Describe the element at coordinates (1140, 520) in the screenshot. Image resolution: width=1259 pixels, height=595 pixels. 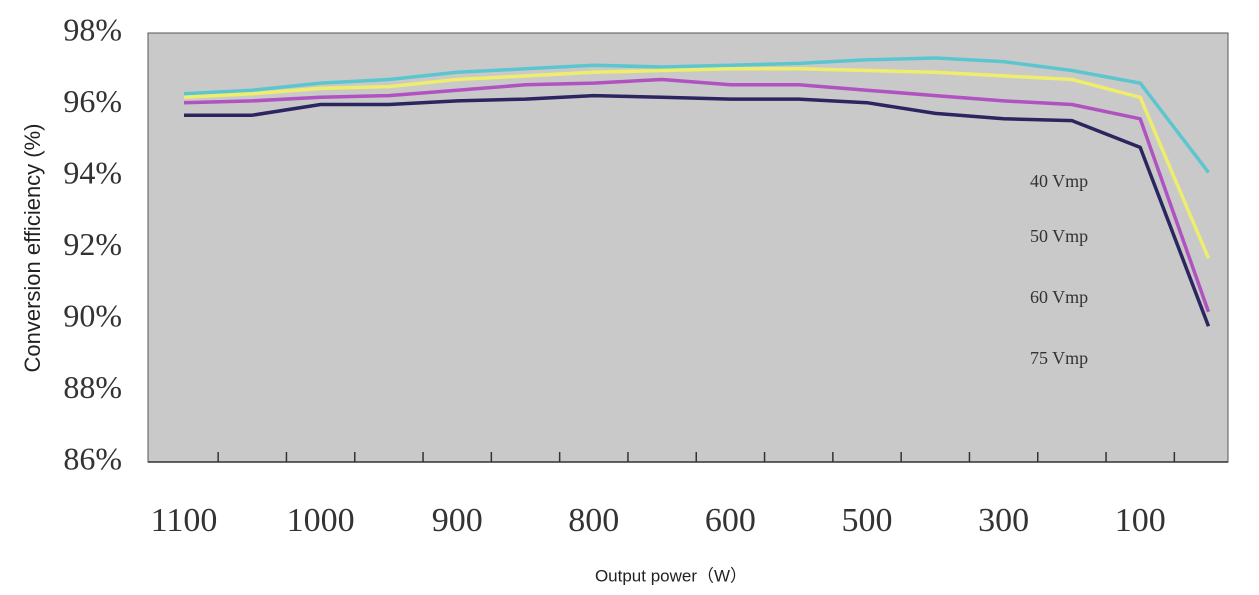
I see `x-tick-label: 100` at that location.